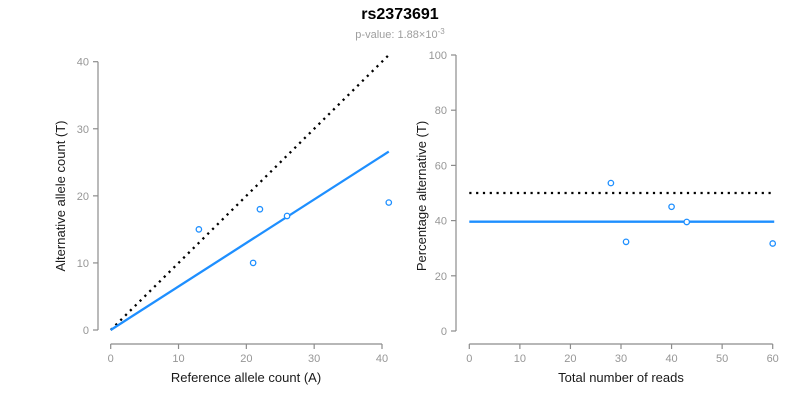 Image resolution: width=800 pixels, height=400 pixels. I want to click on x-axis-label-left: Reference allele count (A), so click(246, 377).